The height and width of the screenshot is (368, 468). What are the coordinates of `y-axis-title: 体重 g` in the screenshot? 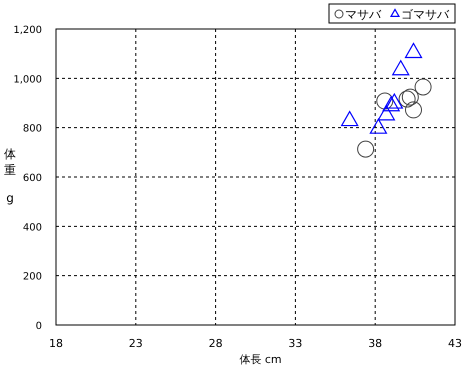 It's located at (10, 176).